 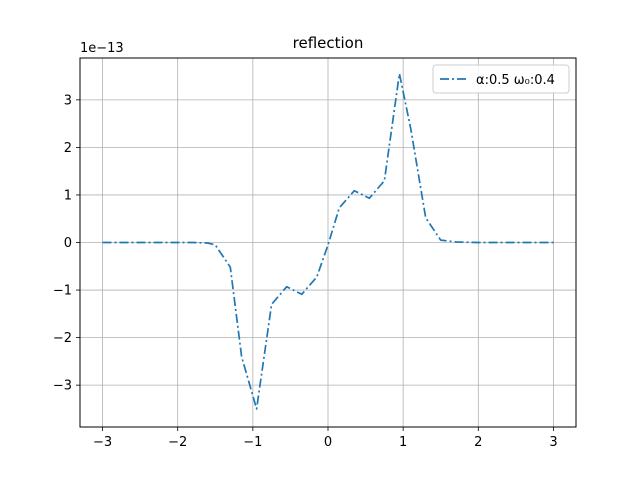 What do you see at coordinates (68, 195) in the screenshot?
I see `y-tick-label: 1` at bounding box center [68, 195].